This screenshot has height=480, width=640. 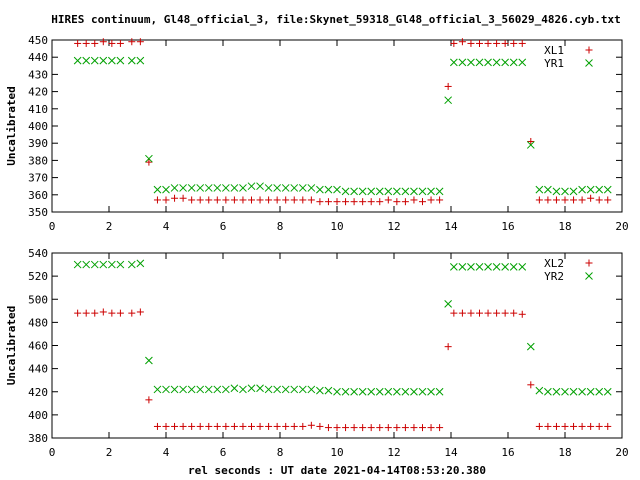 What do you see at coordinates (52, 226) in the screenshot?
I see `x-tick-label: 0` at bounding box center [52, 226].